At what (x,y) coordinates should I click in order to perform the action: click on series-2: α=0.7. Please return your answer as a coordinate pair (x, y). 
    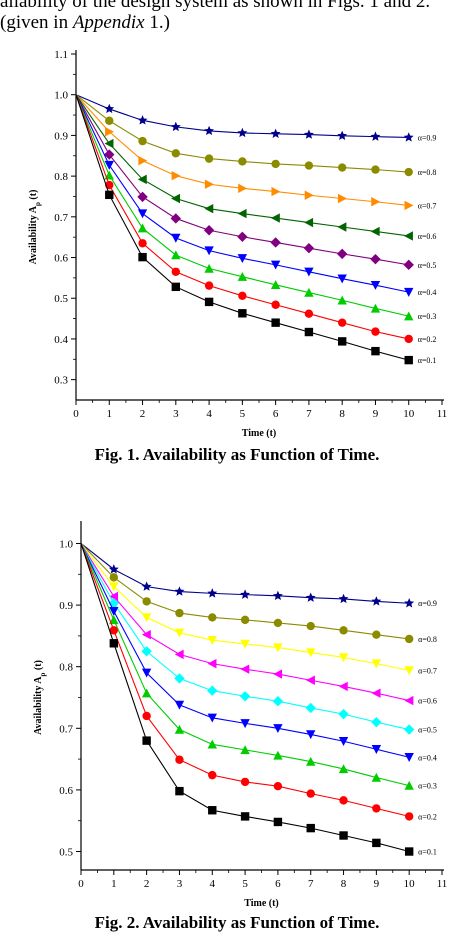
    Looking at the image, I should click on (256, 152).